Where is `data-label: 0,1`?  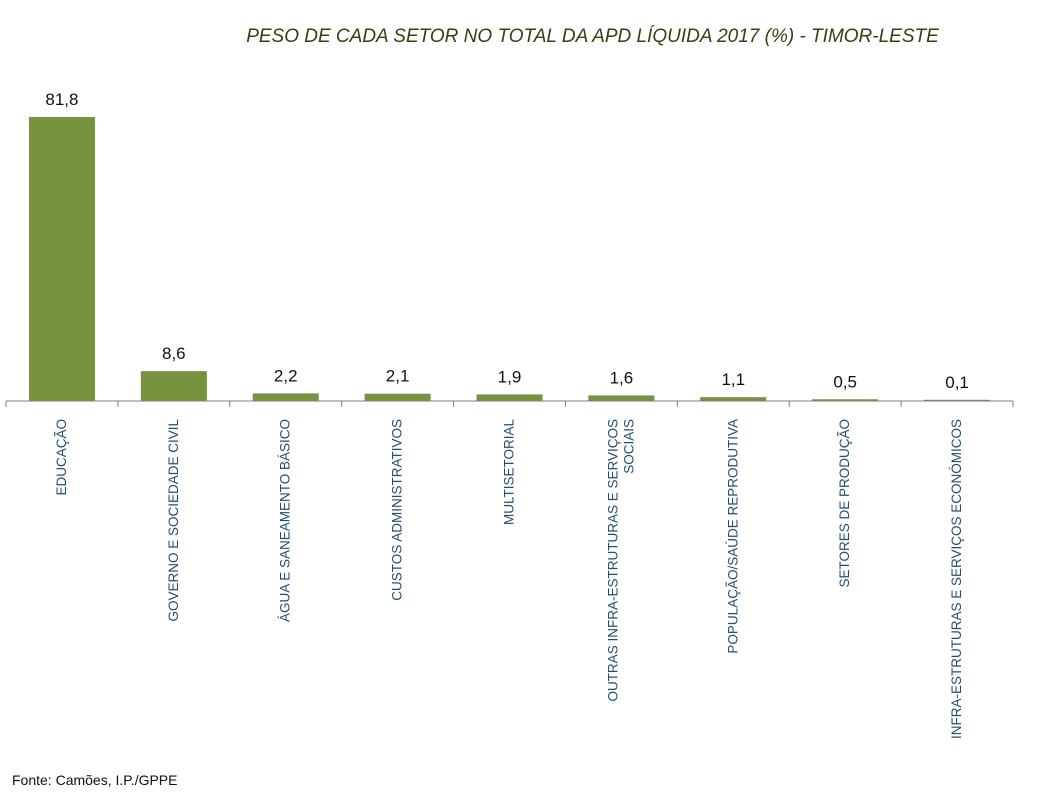
data-label: 0,1 is located at coordinates (957, 382).